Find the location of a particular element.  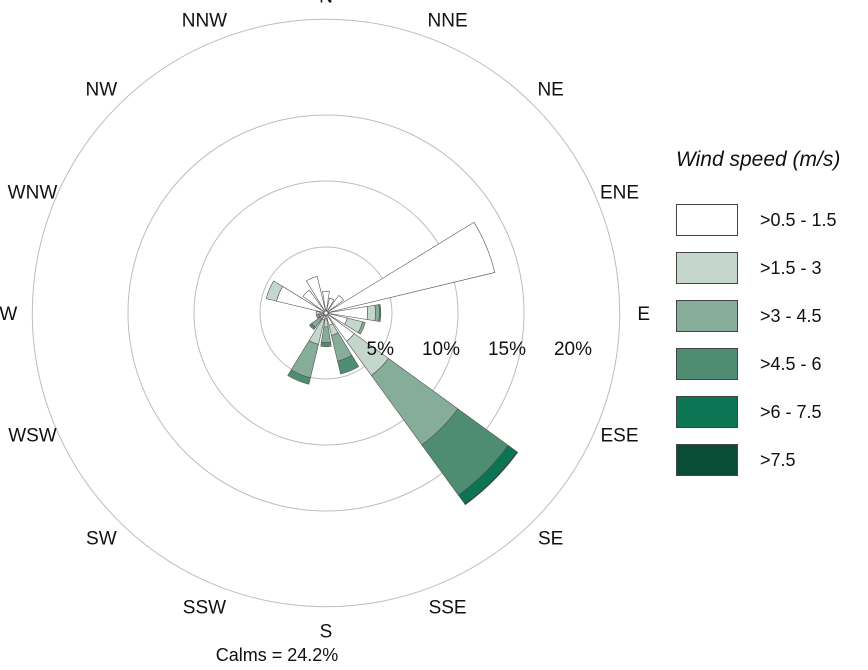

grid-ring is located at coordinates (326, 313).